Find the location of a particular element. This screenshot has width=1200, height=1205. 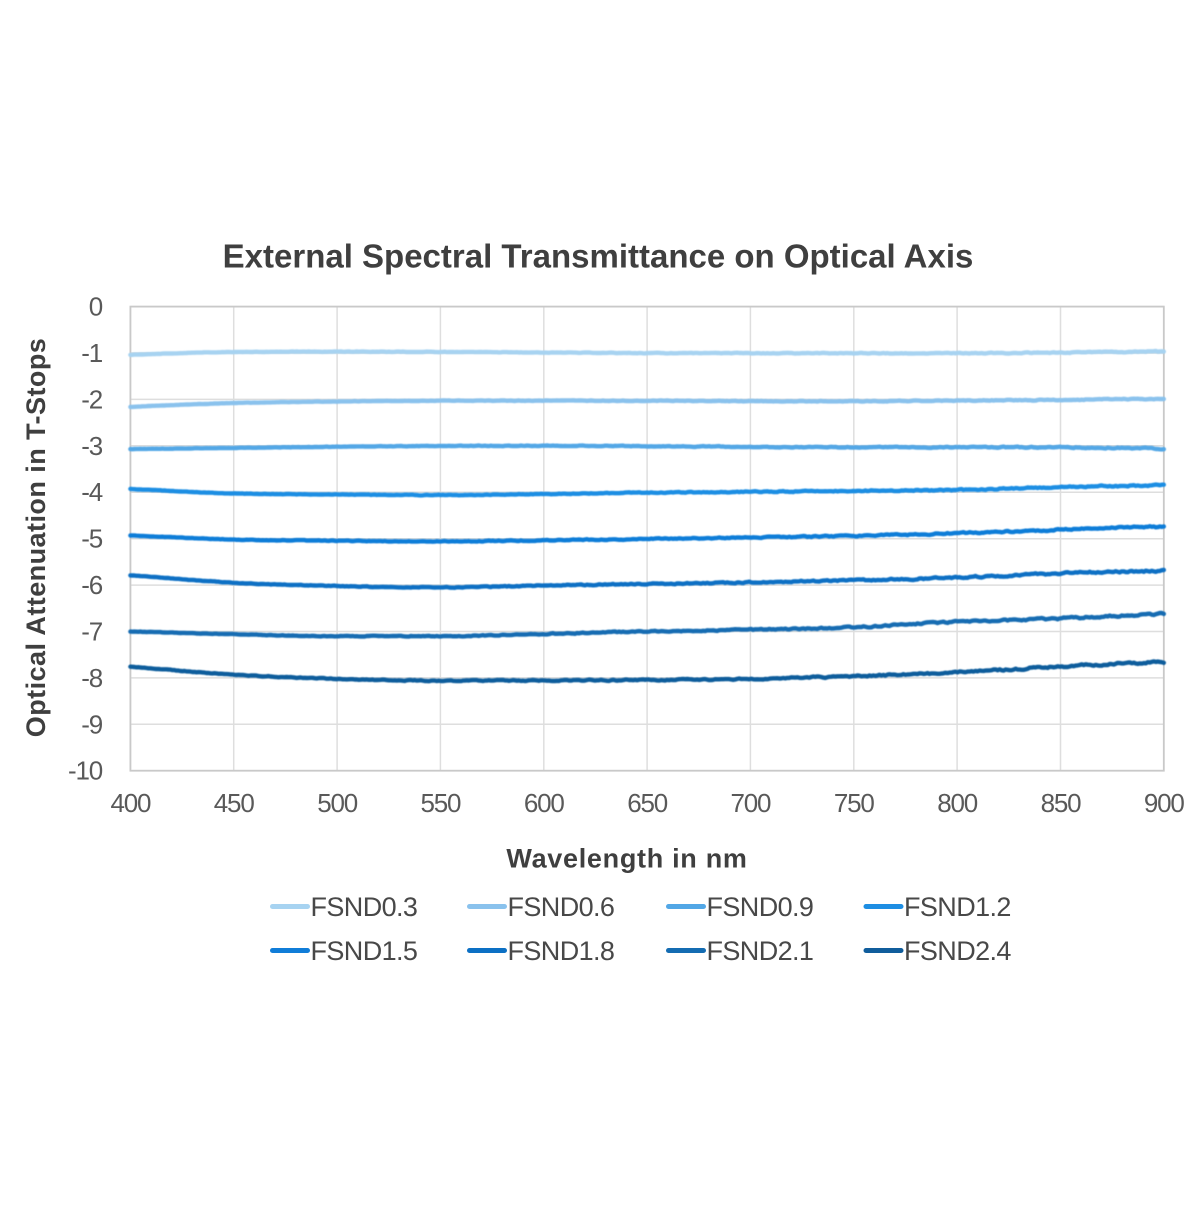

svg-text: -10 is located at coordinates (85, 771).